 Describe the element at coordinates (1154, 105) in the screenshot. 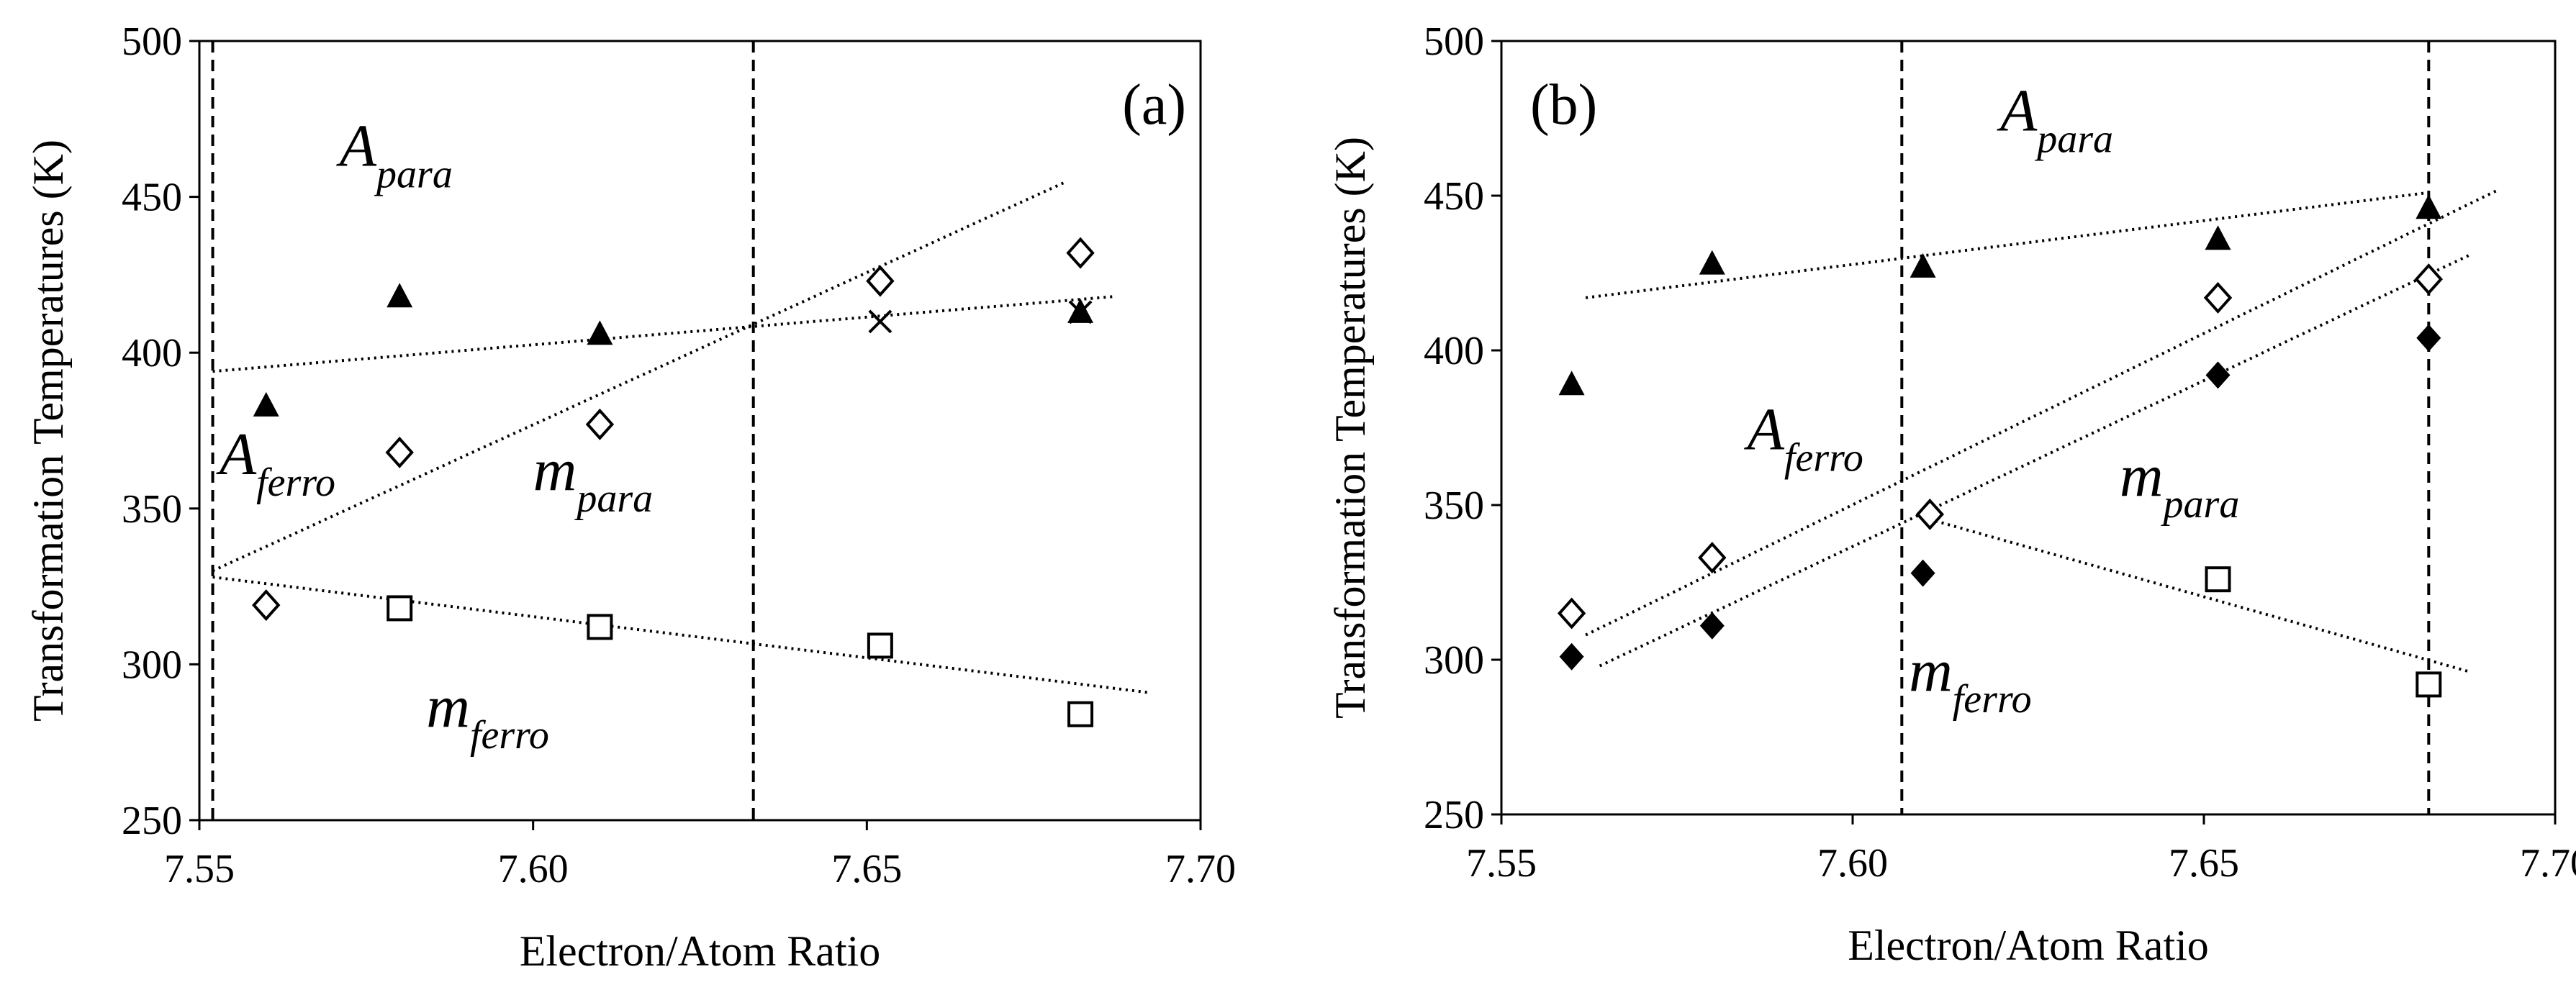

I see `panel-label: (a)` at that location.